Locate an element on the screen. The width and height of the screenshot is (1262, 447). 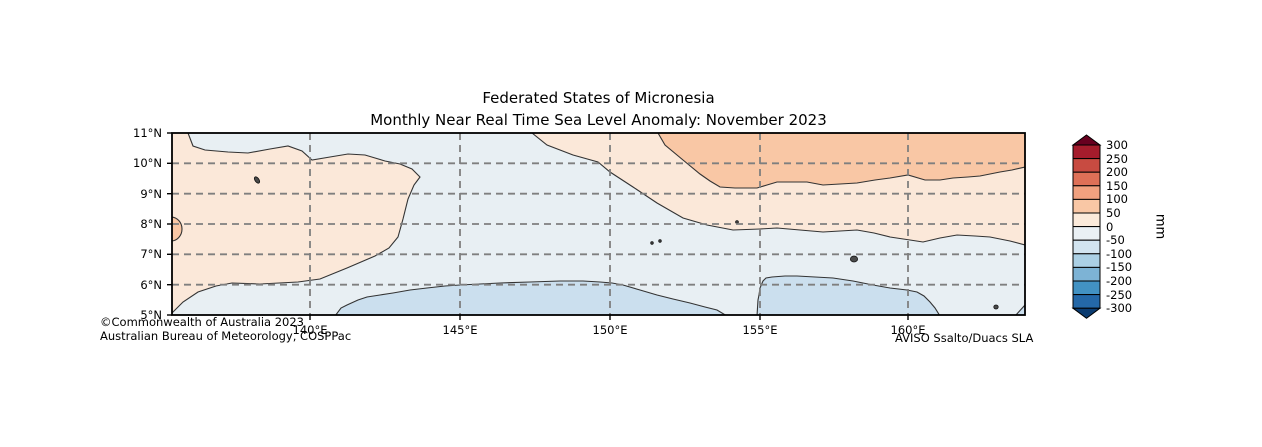
region-northeast-high is located at coordinates (841, 160).